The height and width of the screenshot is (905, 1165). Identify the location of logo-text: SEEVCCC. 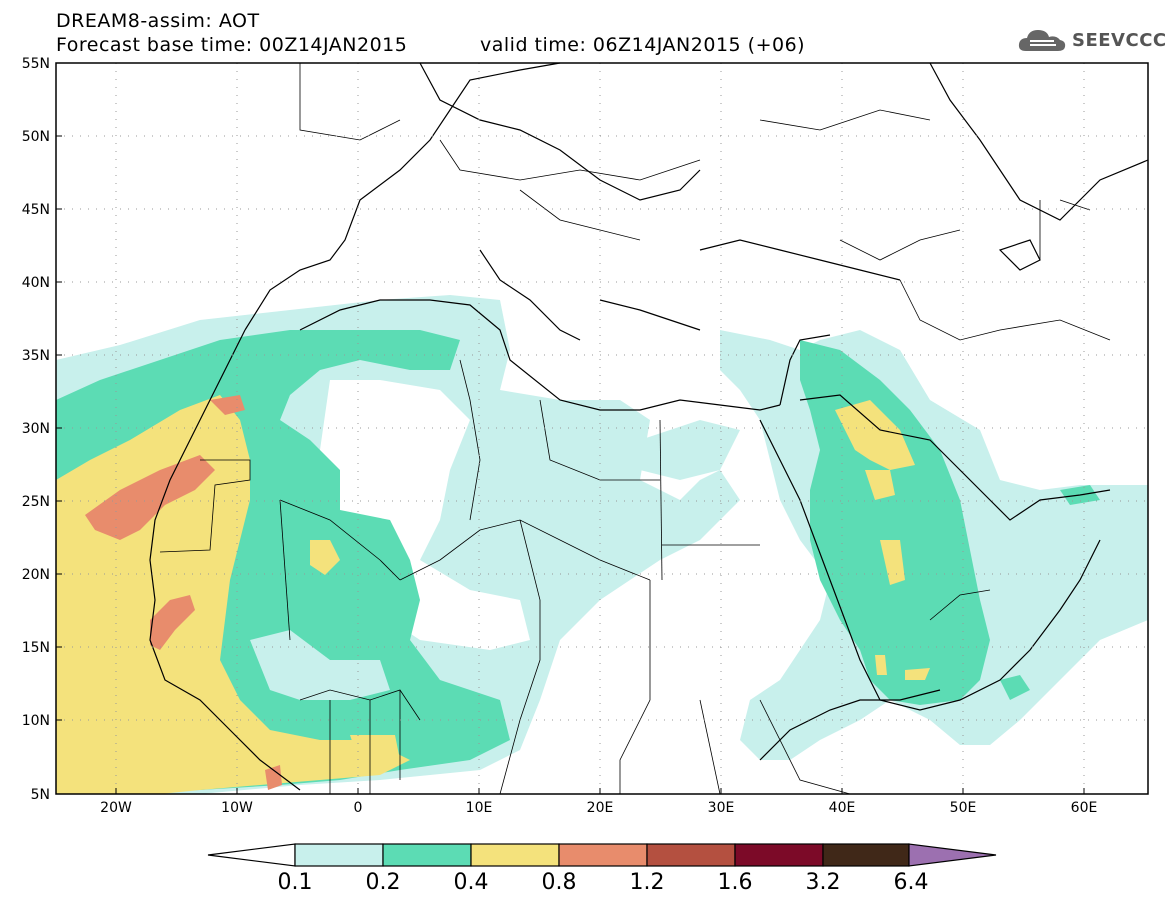
(1118, 40).